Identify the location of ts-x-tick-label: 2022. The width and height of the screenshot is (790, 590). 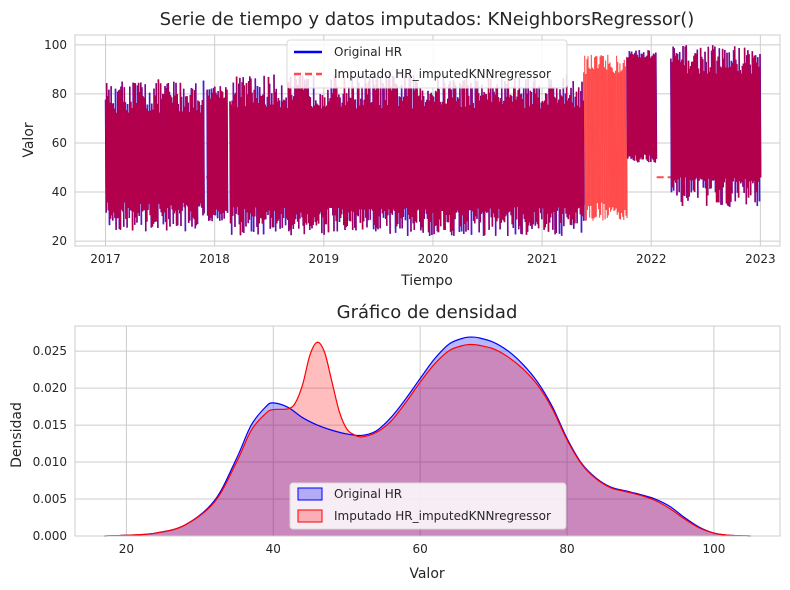
(651, 259).